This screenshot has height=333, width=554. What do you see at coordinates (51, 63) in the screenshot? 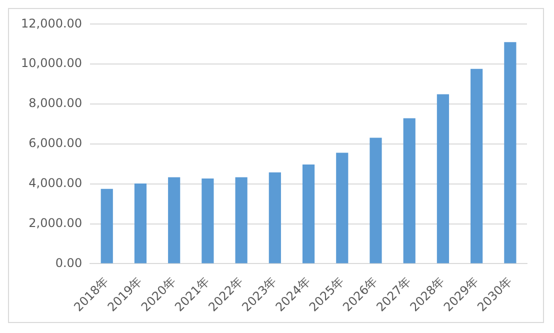
I see `y-tick-label: 10,000.00` at bounding box center [51, 63].